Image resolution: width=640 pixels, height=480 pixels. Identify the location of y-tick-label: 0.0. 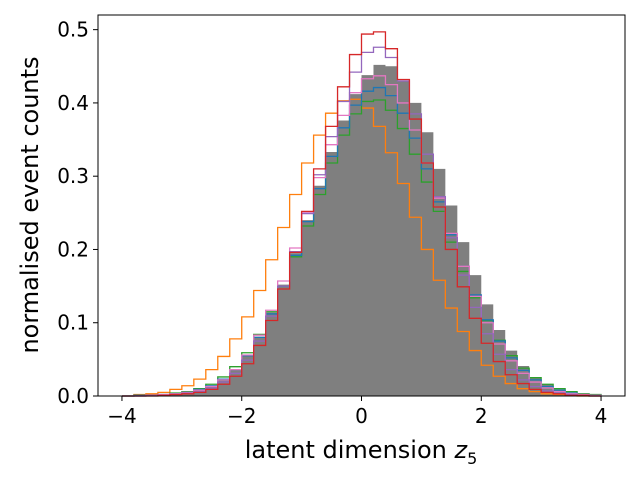
(73, 396).